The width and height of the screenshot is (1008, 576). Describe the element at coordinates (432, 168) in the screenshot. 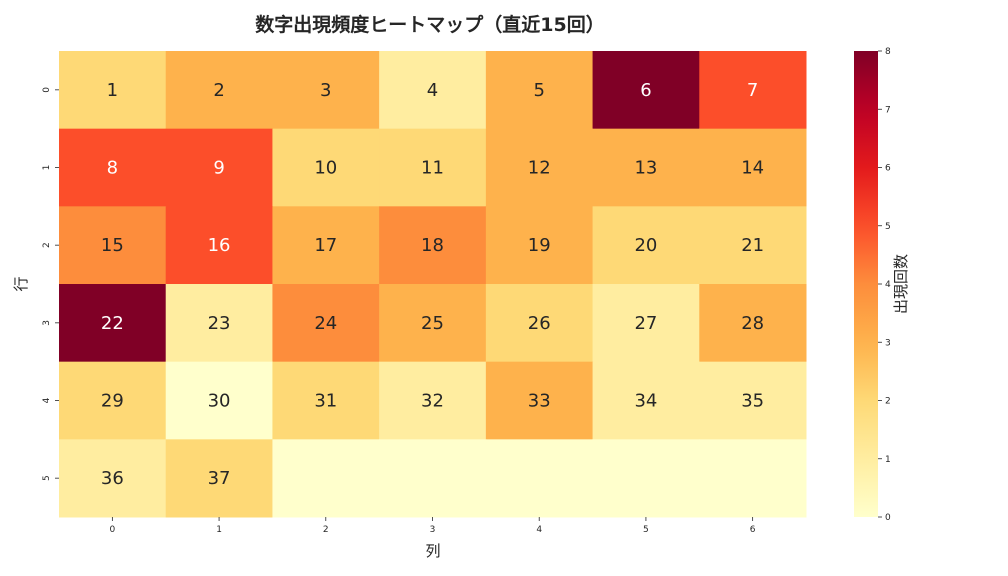

I see `cell-number-label: 11` at that location.